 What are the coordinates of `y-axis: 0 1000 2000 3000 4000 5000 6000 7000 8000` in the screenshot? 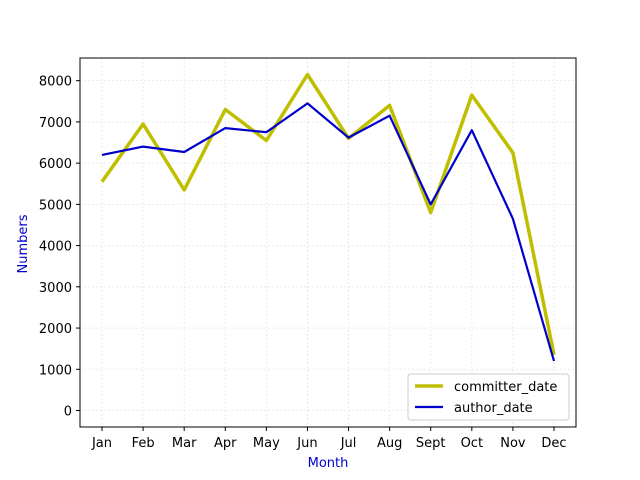 It's located at (59, 247).